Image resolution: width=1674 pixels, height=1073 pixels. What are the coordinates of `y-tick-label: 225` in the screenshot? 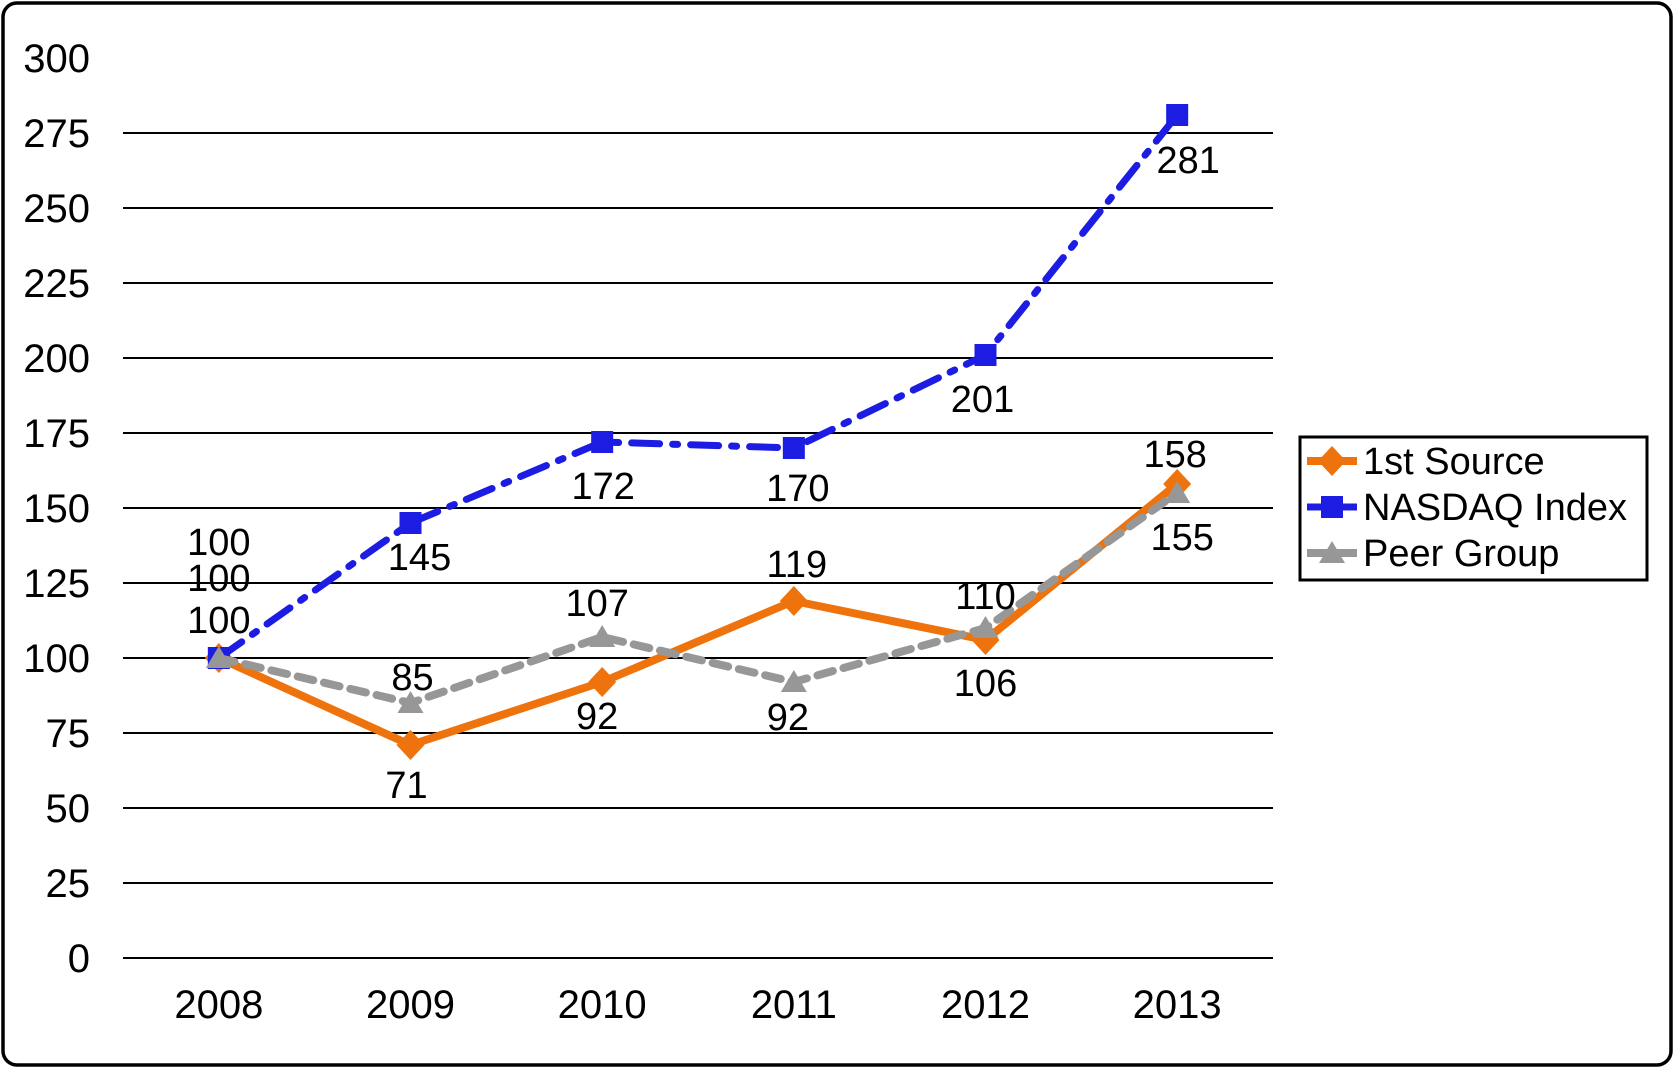 It's located at (56, 284).